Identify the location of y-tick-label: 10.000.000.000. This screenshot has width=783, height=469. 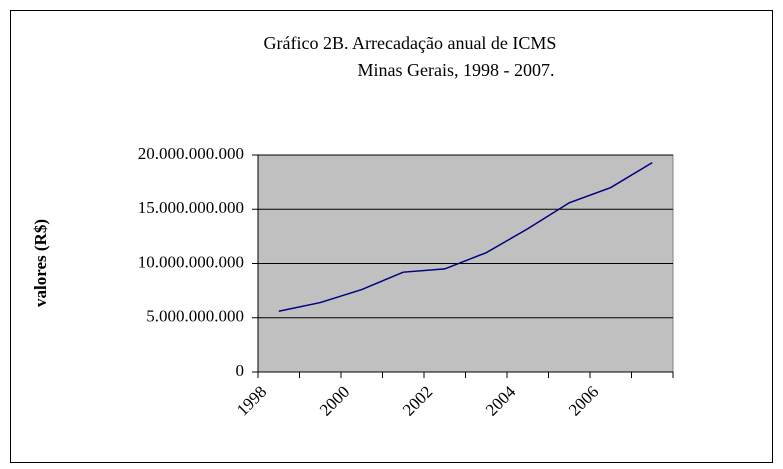
(191, 261).